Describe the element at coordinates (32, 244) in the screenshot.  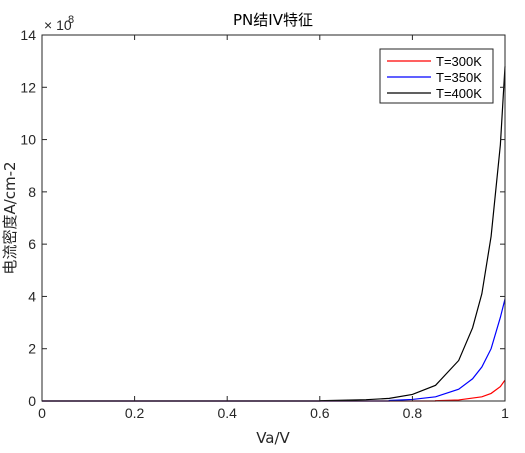
I see `y-tick-label: 6` at that location.